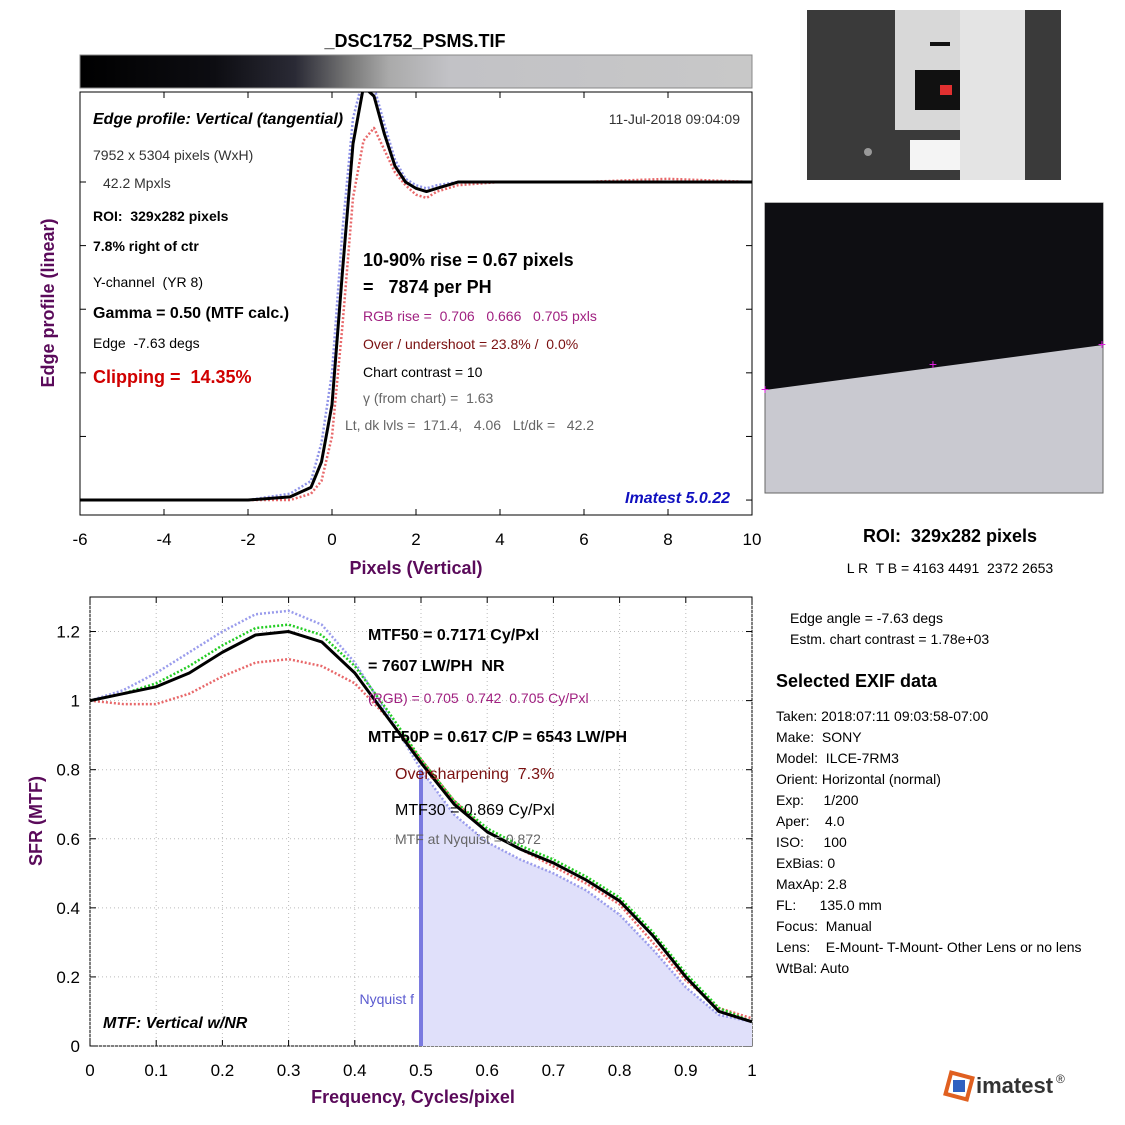 This screenshot has height=1125, width=1125. Describe the element at coordinates (686, 1070) in the screenshot. I see `x-tick-label: 0.9` at that location.